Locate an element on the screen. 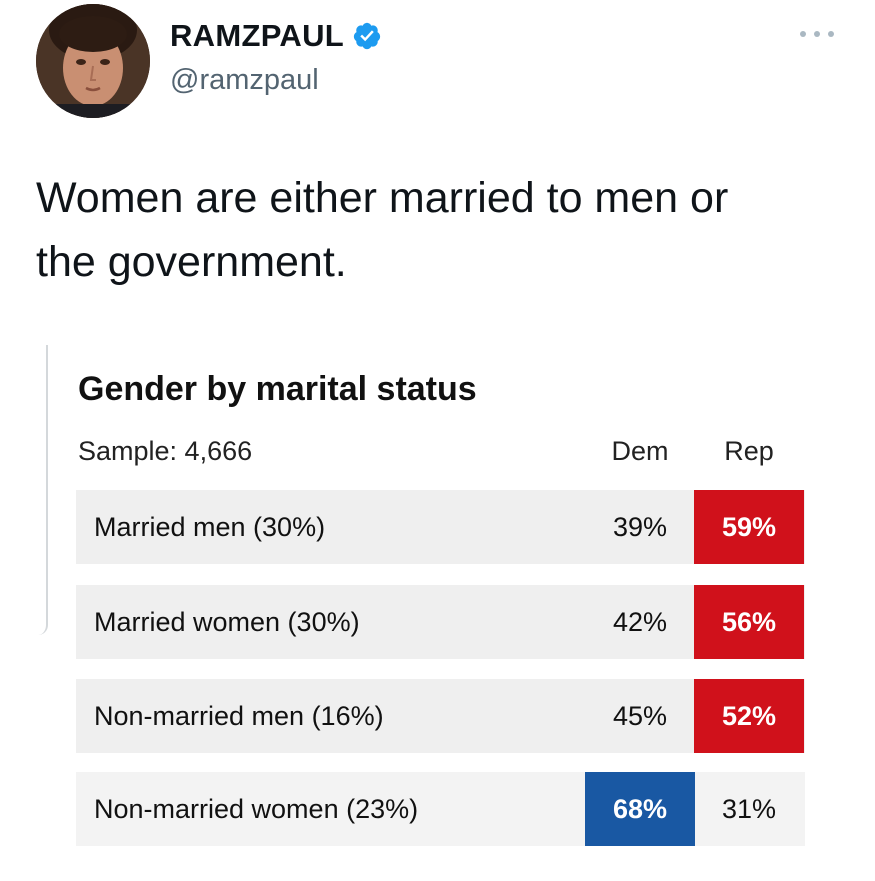 This screenshot has width=875, height=881. sample-size-label: Sample: 4,666 is located at coordinates (165, 451).